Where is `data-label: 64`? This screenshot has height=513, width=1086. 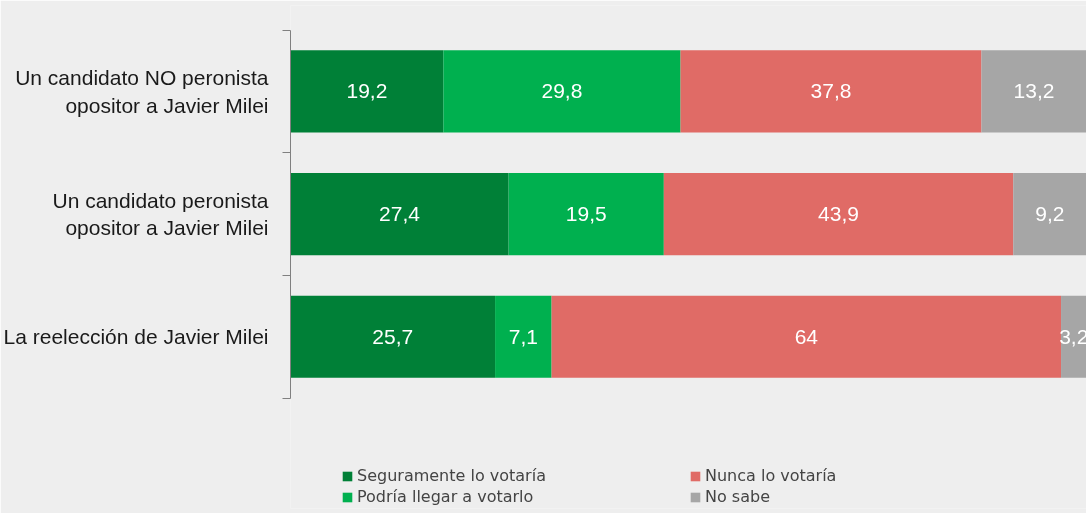 data-label: 64 is located at coordinates (806, 336).